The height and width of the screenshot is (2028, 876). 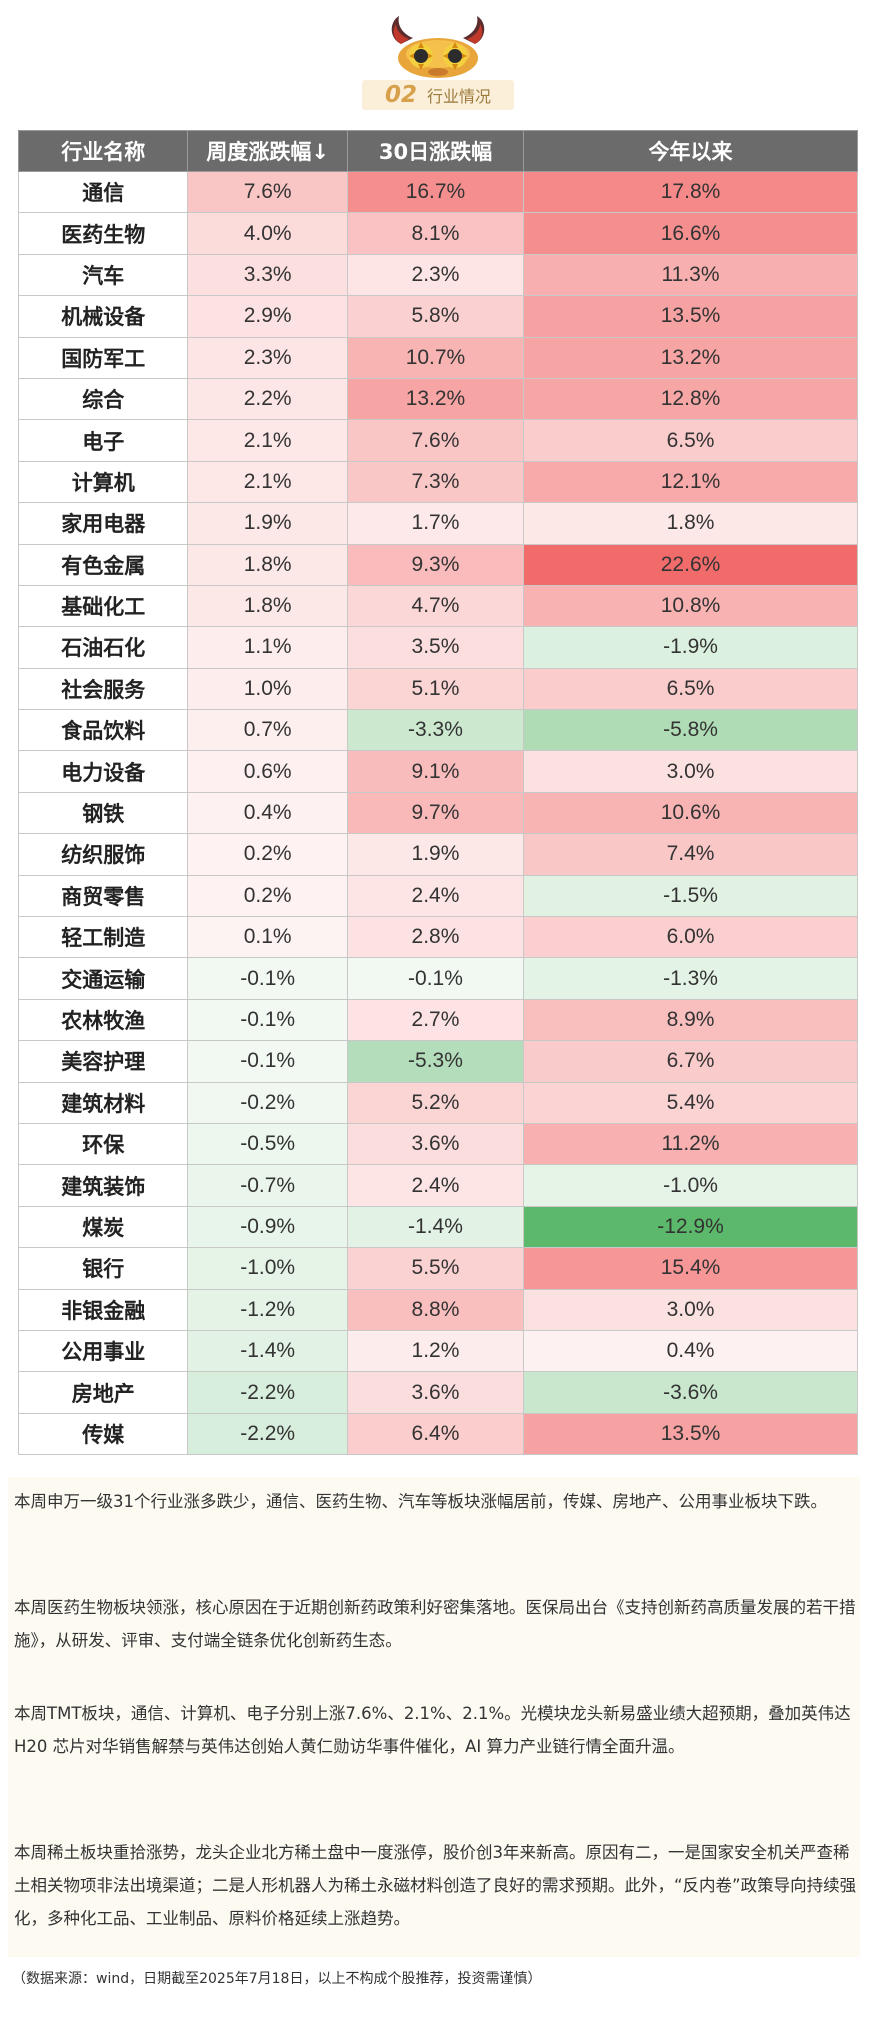 I want to click on section-title: 行业情况, so click(x=459, y=96).